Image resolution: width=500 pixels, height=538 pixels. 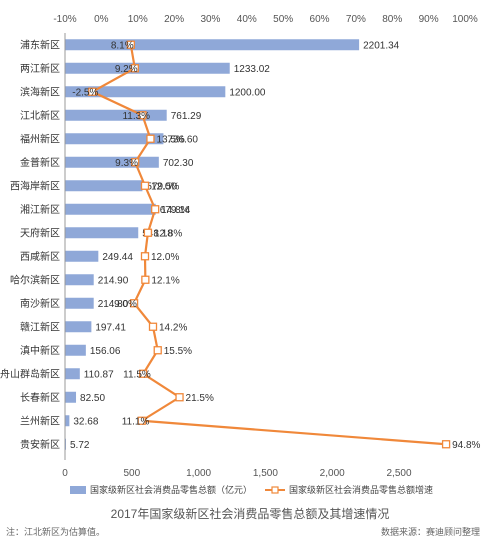 What do you see at coordinates (138, 19) in the screenshot?
I see `top-tick-label: 10%` at bounding box center [138, 19].